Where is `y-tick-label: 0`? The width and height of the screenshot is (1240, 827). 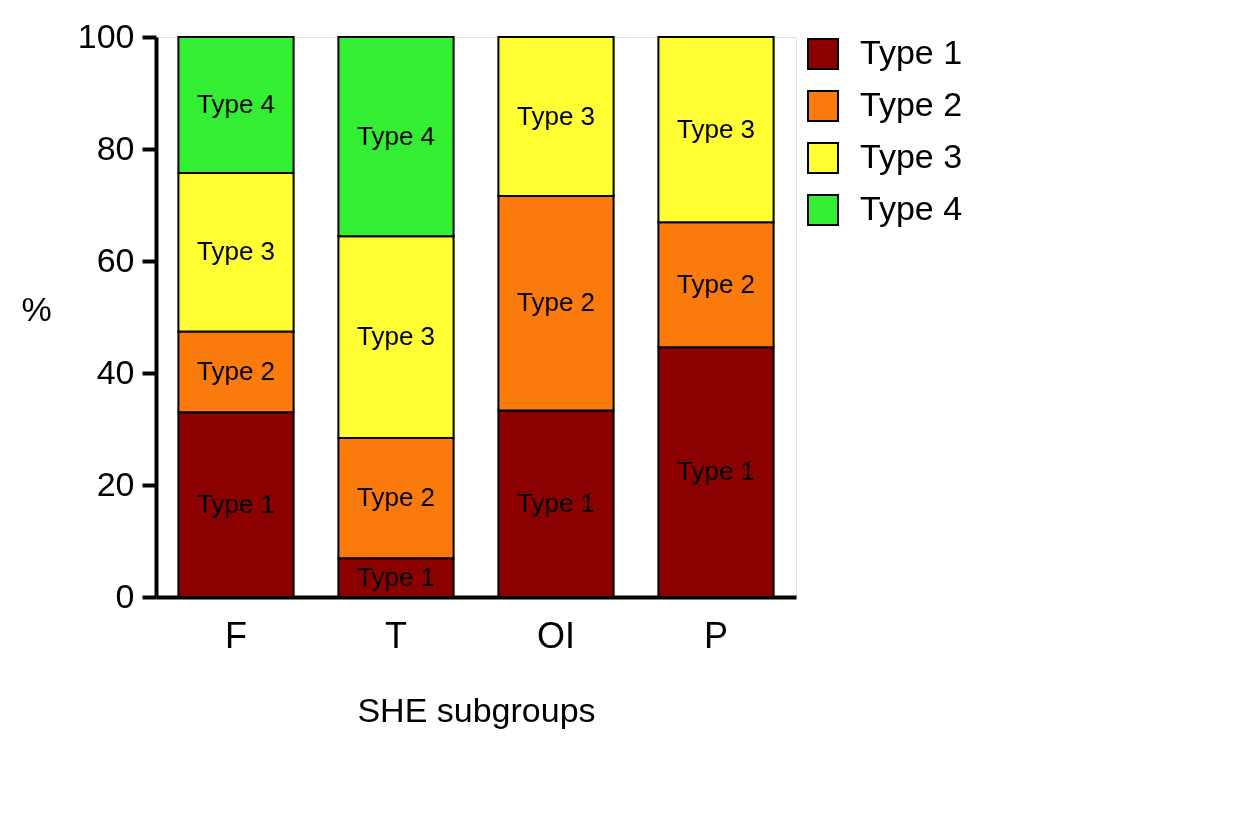
y-tick-label: 0 is located at coordinates (125, 595).